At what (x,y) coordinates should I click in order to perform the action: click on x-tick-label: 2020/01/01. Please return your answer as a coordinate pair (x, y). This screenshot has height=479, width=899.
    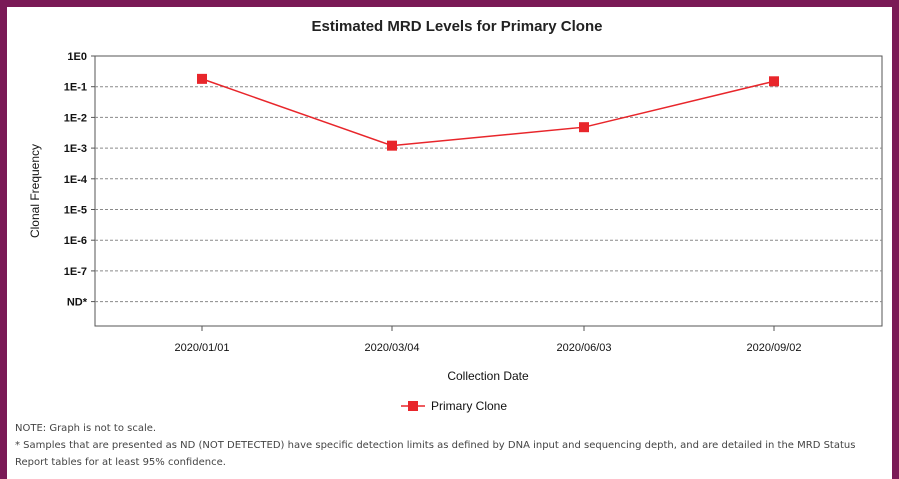
    Looking at the image, I should click on (201, 348).